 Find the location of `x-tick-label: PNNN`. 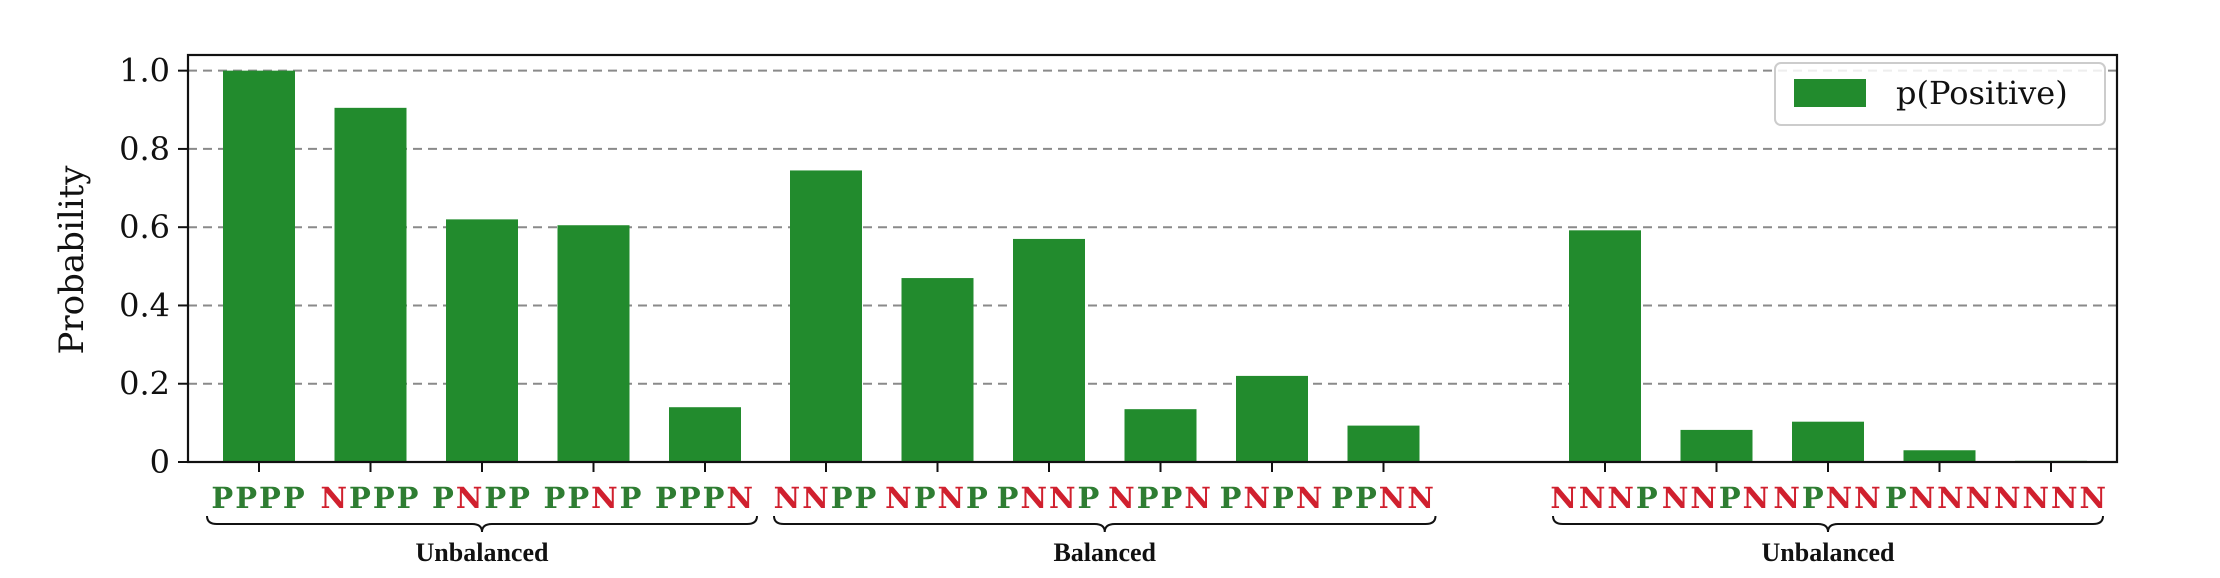

x-tick-label: PNNN is located at coordinates (1939, 498).